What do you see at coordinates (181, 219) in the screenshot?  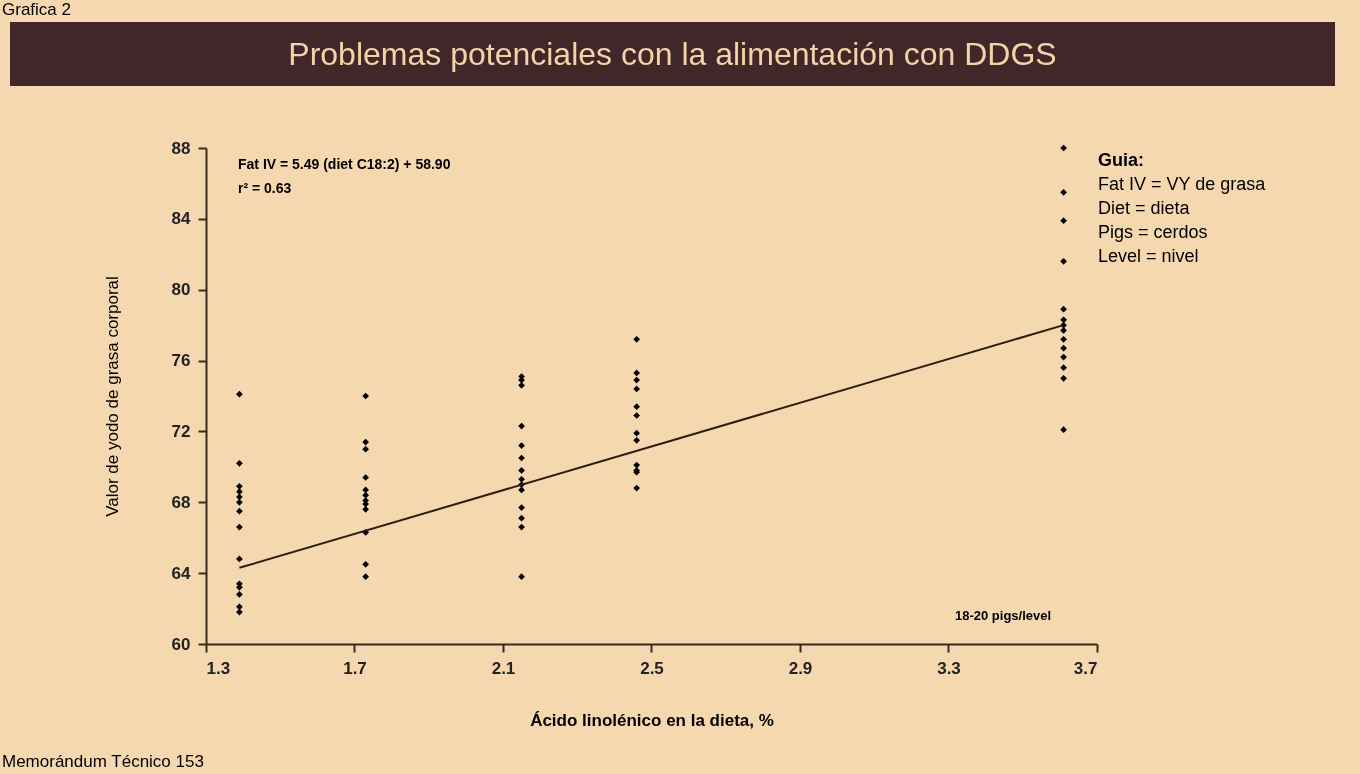 I see `y-tick-label: 84` at bounding box center [181, 219].